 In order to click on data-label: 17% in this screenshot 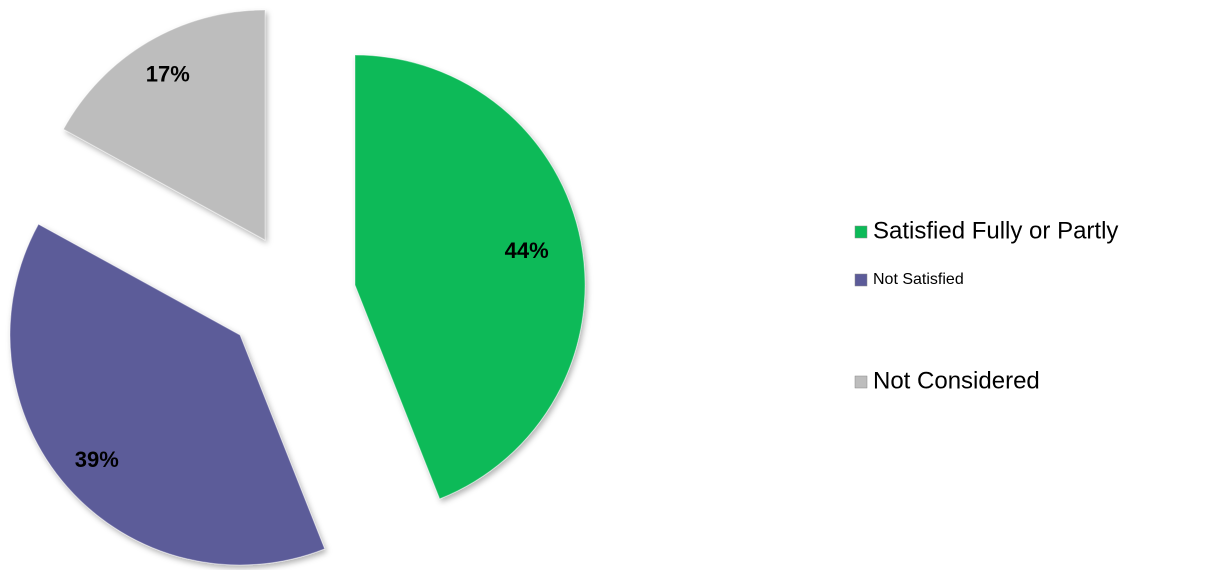, I will do `click(168, 73)`.